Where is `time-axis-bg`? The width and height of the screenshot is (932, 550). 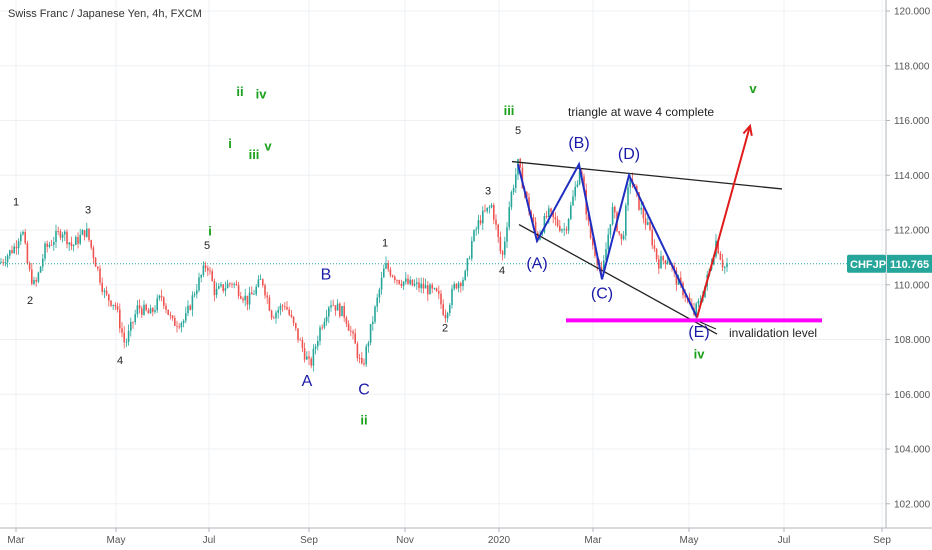 time-axis-bg is located at coordinates (466, 539).